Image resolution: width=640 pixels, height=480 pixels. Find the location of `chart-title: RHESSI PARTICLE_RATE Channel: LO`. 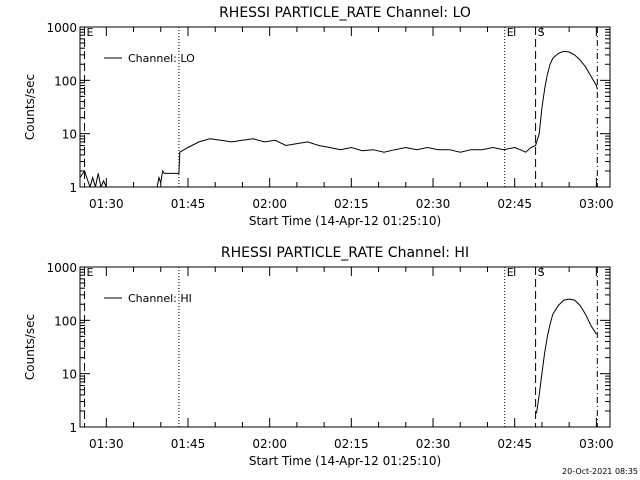

chart-title: RHESSI PARTICLE_RATE Channel: LO is located at coordinates (345, 13).